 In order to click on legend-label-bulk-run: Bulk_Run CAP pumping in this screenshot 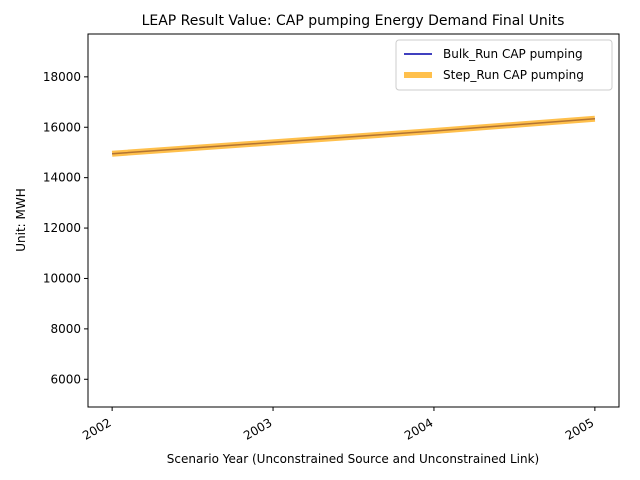, I will do `click(513, 54)`.